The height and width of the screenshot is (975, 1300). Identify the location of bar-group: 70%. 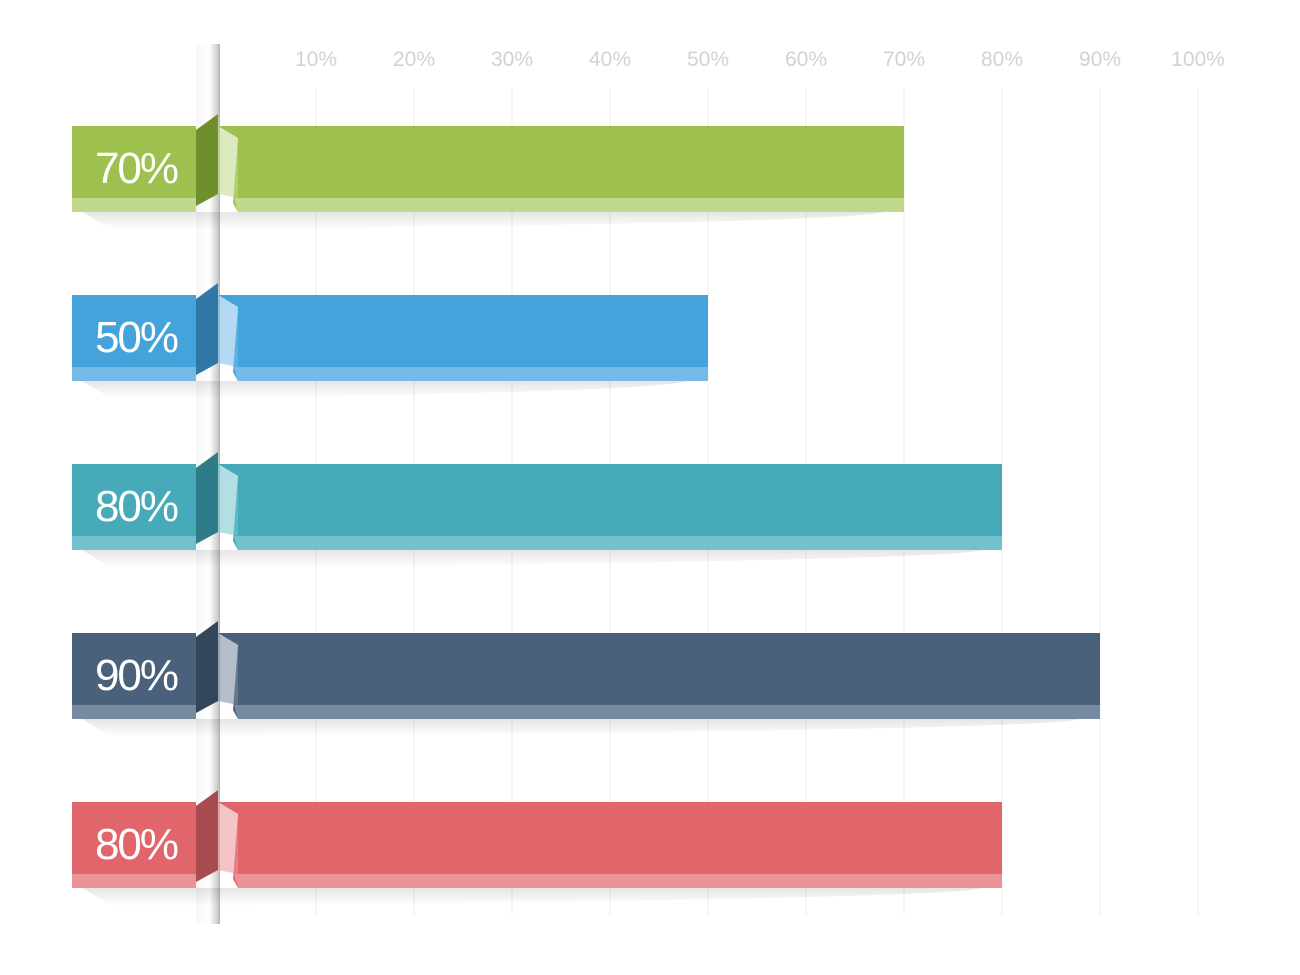
(488, 172).